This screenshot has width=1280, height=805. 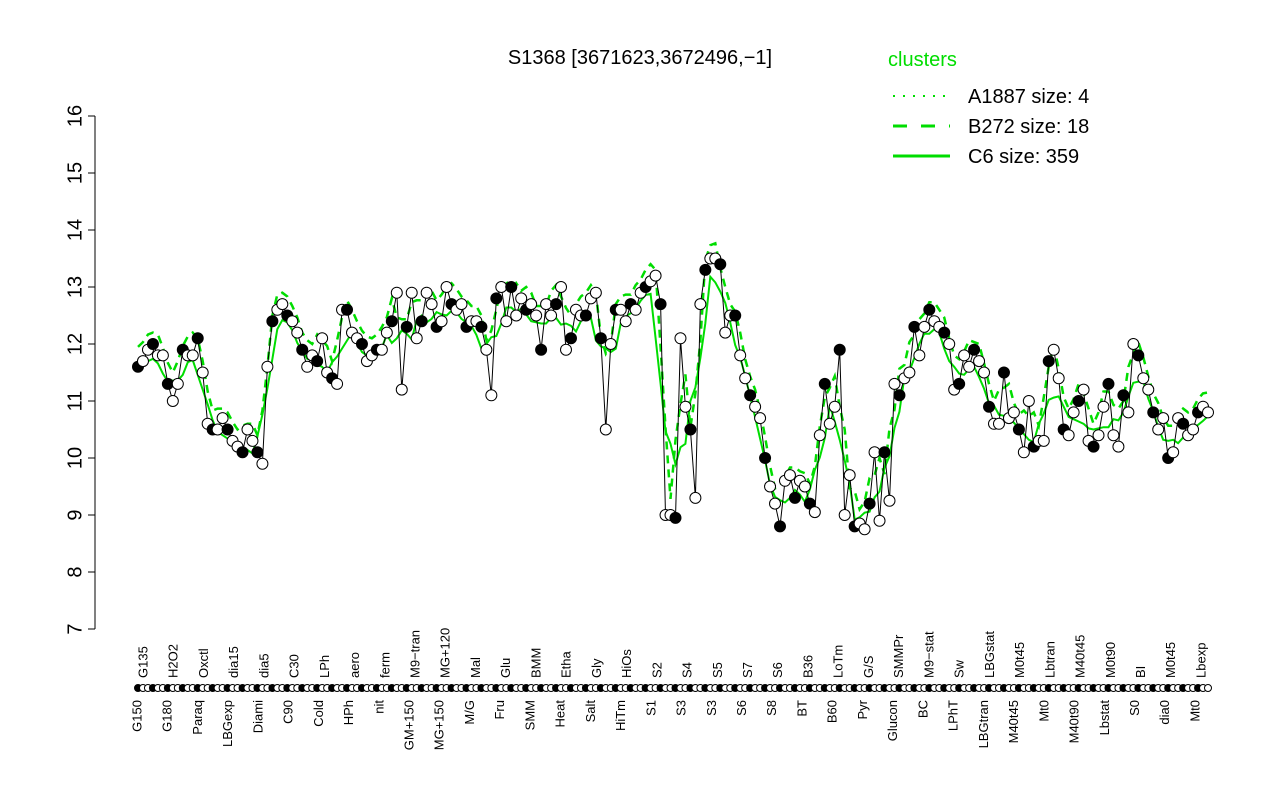 I want to click on y-tick-label: 13, so click(x=75, y=287).